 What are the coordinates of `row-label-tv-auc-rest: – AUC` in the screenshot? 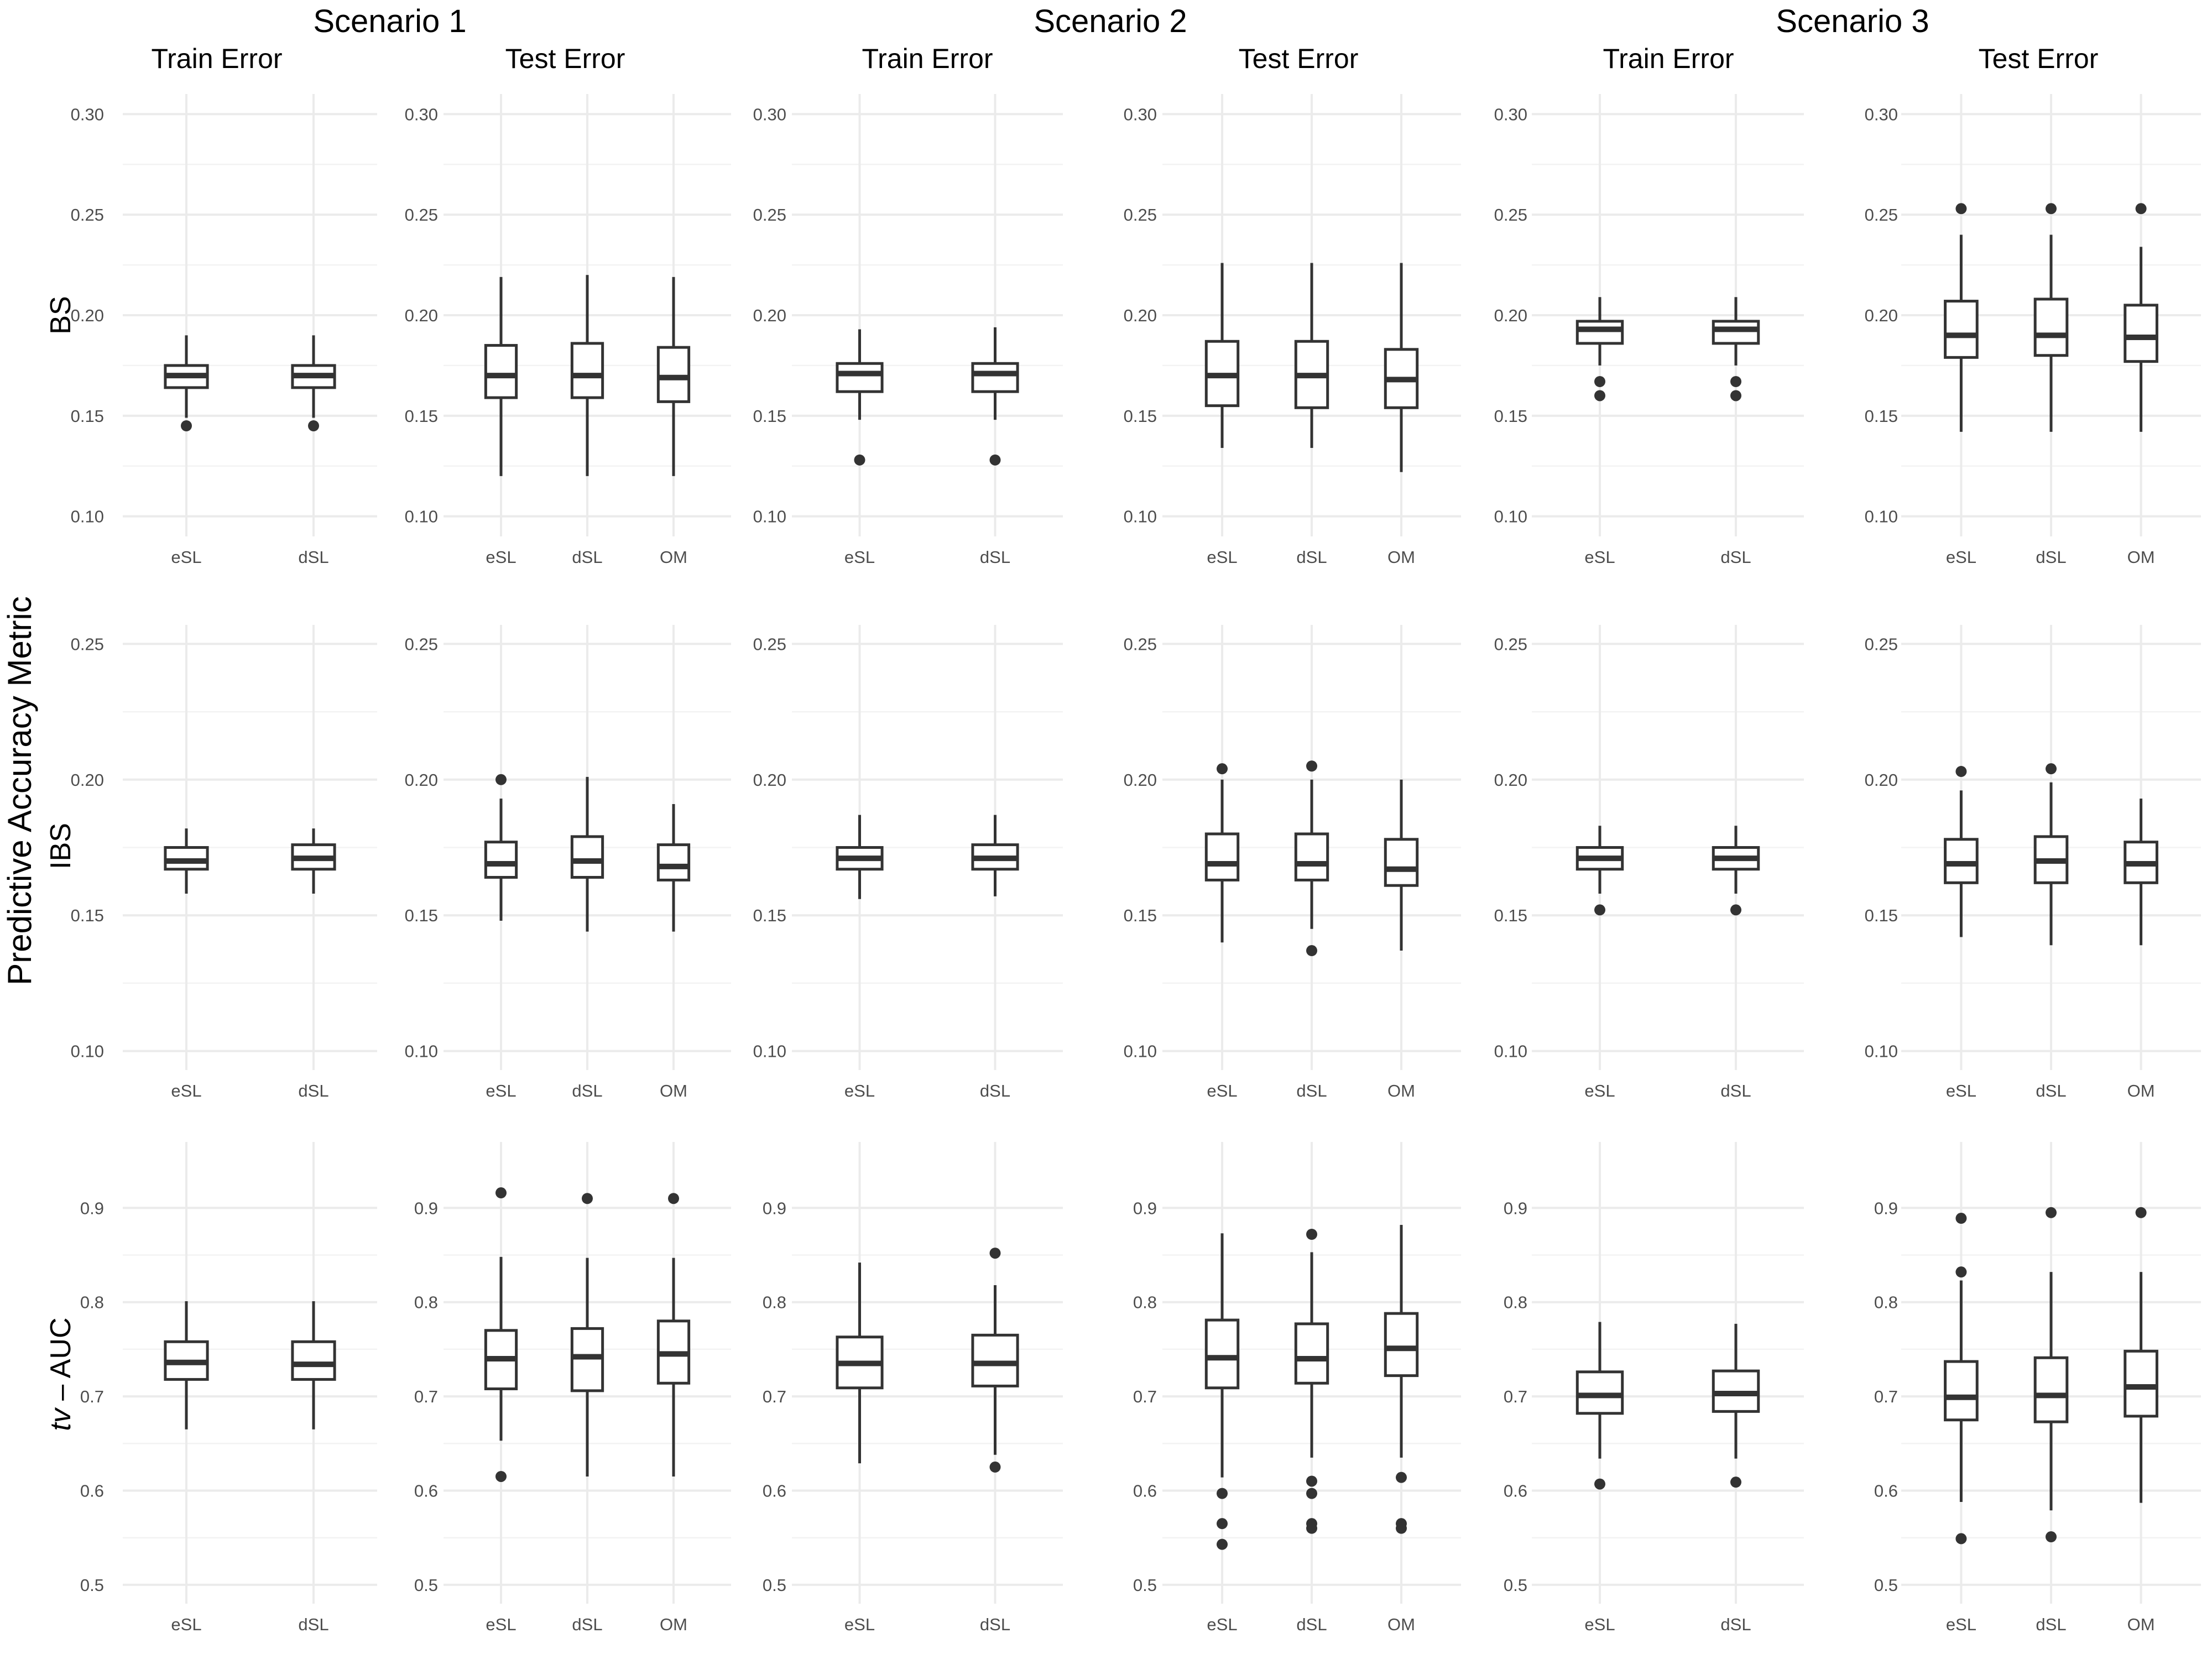 It's located at (61, 1363).